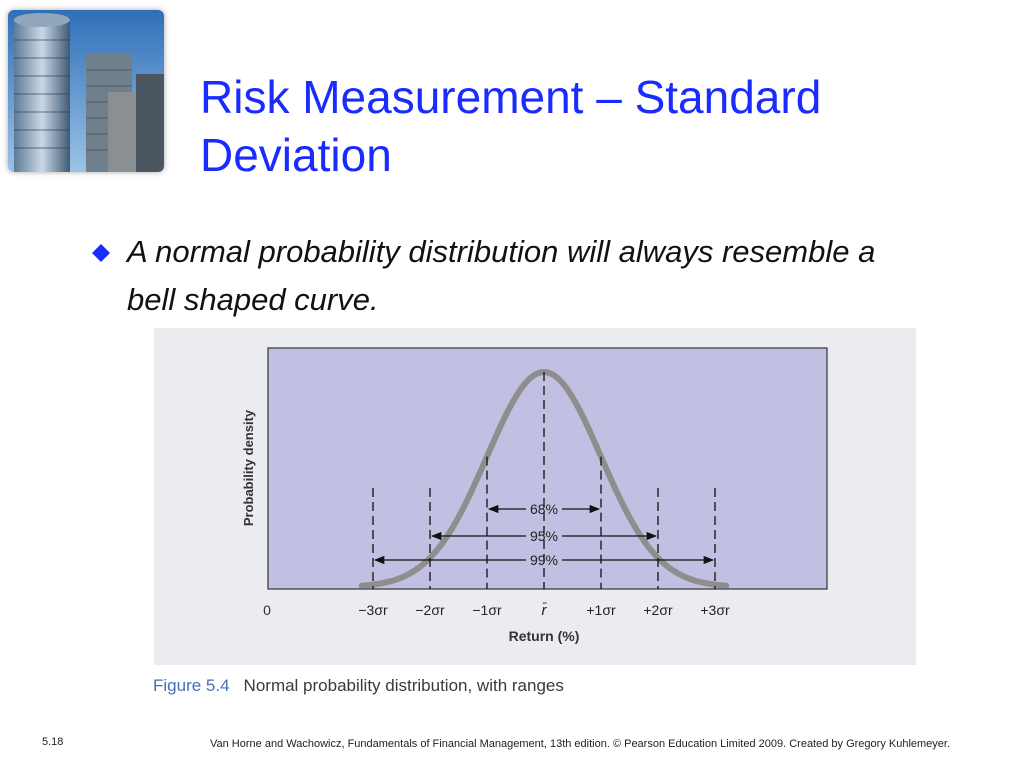 This screenshot has width=1024, height=768. What do you see at coordinates (658, 610) in the screenshot?
I see `x-tick-label: +2σr` at bounding box center [658, 610].